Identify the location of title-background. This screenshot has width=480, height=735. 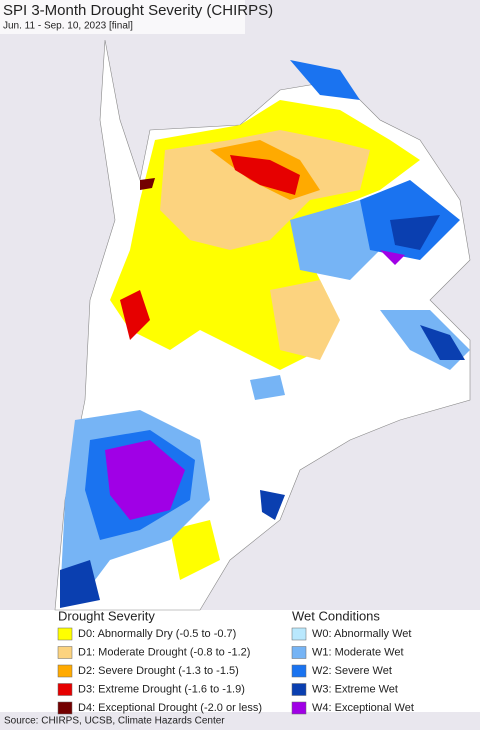
(122, 17).